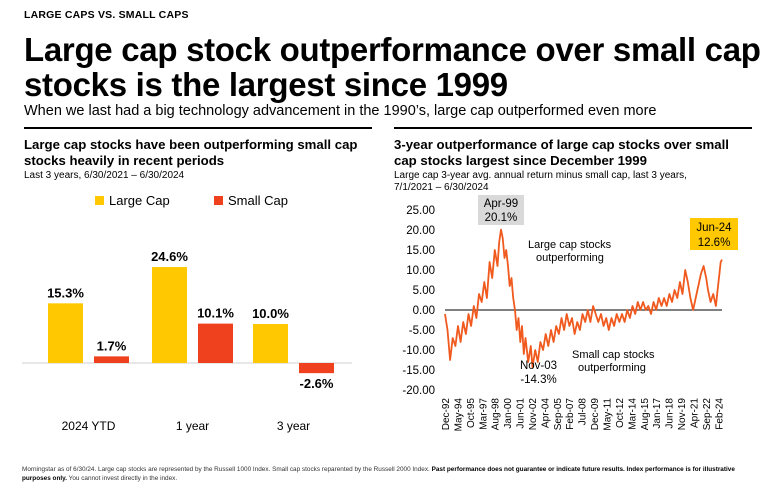 Image resolution: width=776 pixels, height=496 pixels. What do you see at coordinates (538, 366) in the screenshot?
I see `annotation-trough-date: Nov-03` at bounding box center [538, 366].